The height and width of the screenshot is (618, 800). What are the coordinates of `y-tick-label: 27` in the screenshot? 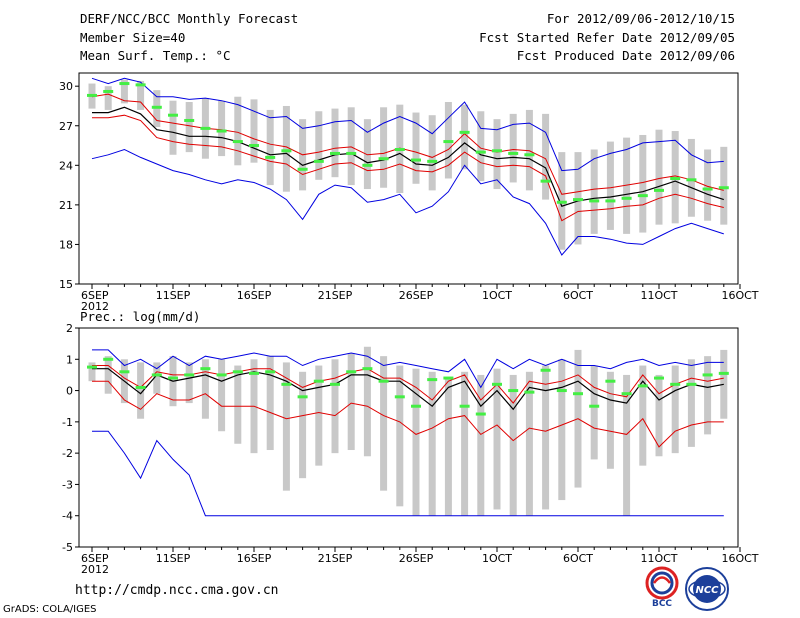 It's located at (66, 126).